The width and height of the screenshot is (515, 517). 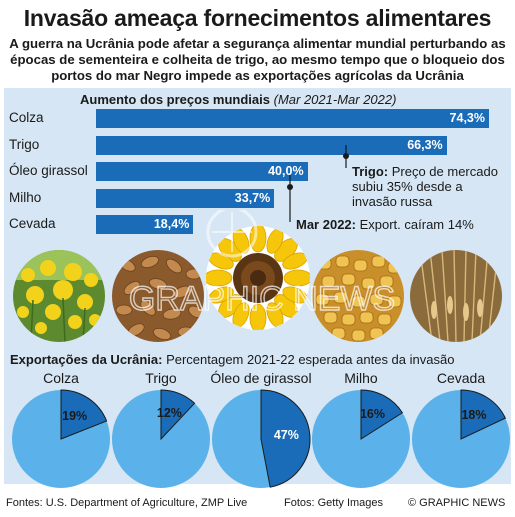 What do you see at coordinates (346, 156) in the screenshot?
I see `trigo-leader-dot` at bounding box center [346, 156].